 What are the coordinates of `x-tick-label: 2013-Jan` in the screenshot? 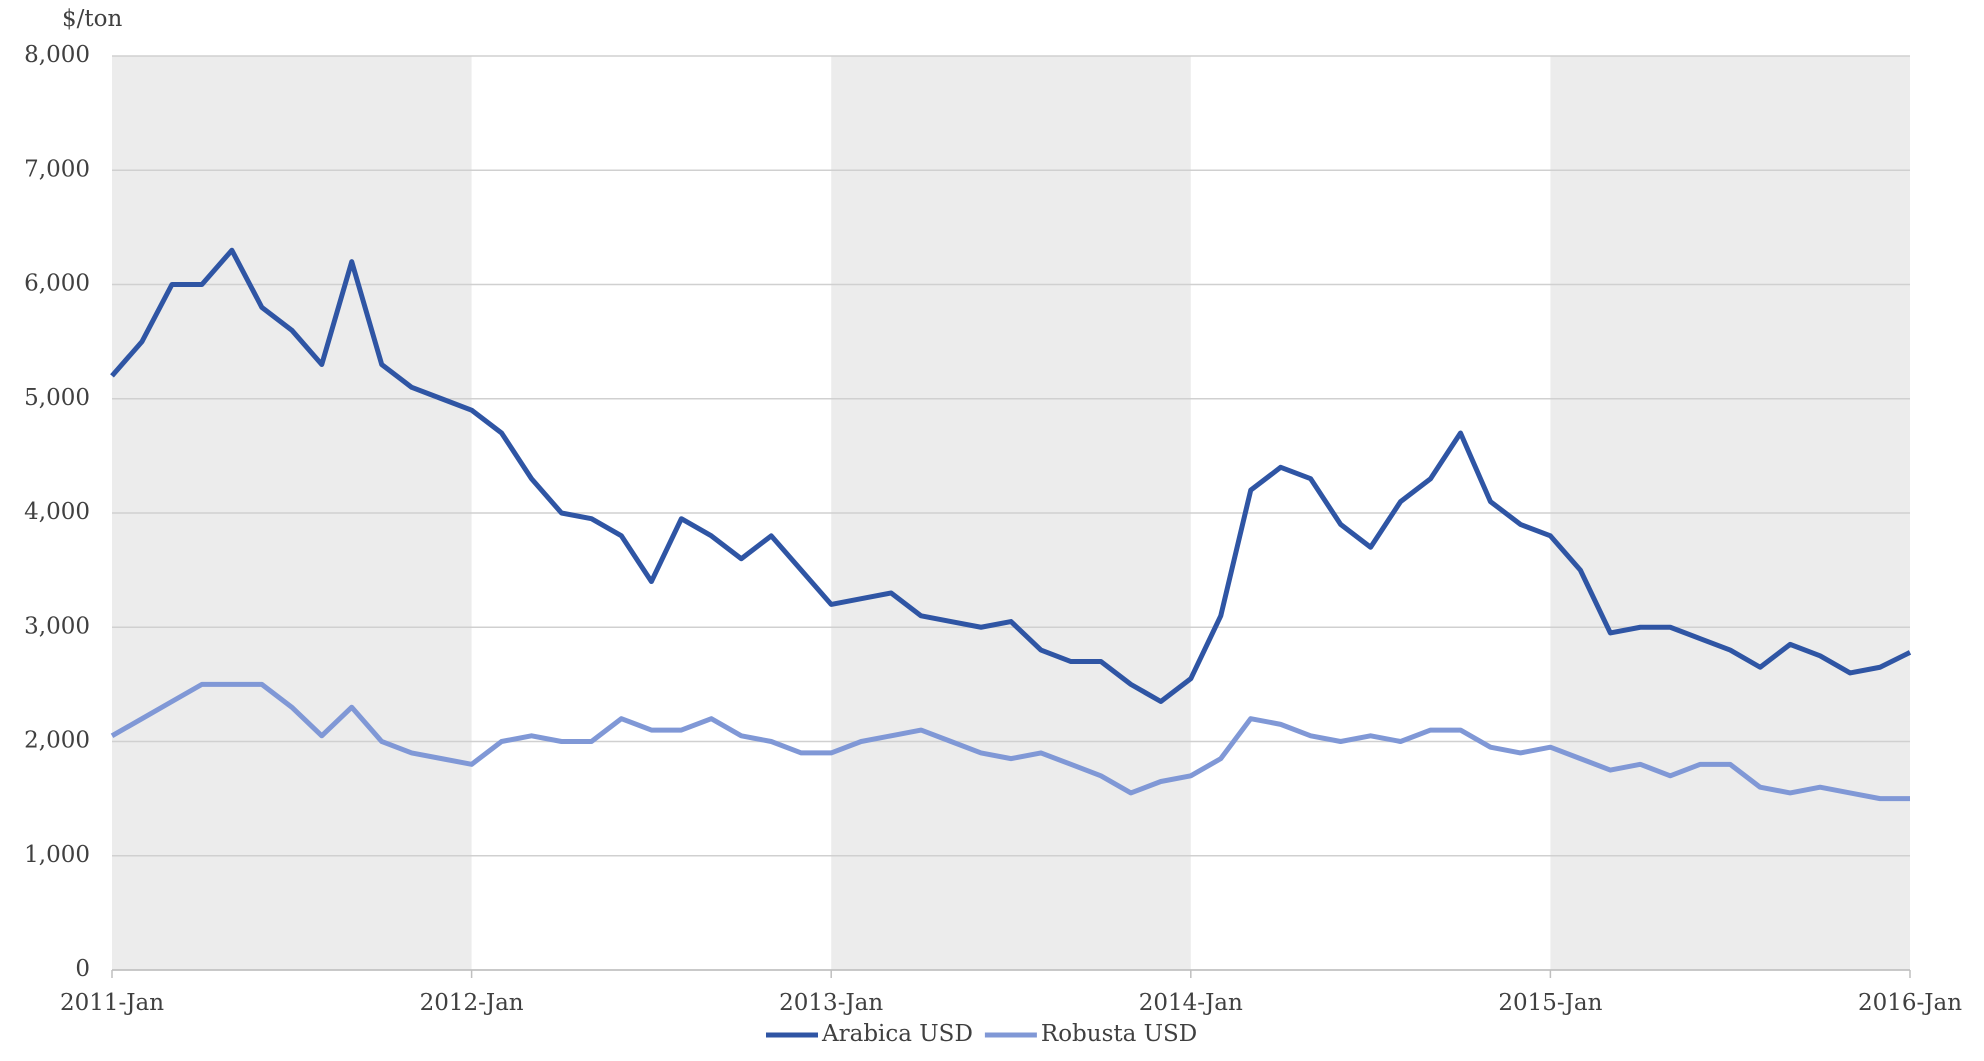 It's located at (831, 1003).